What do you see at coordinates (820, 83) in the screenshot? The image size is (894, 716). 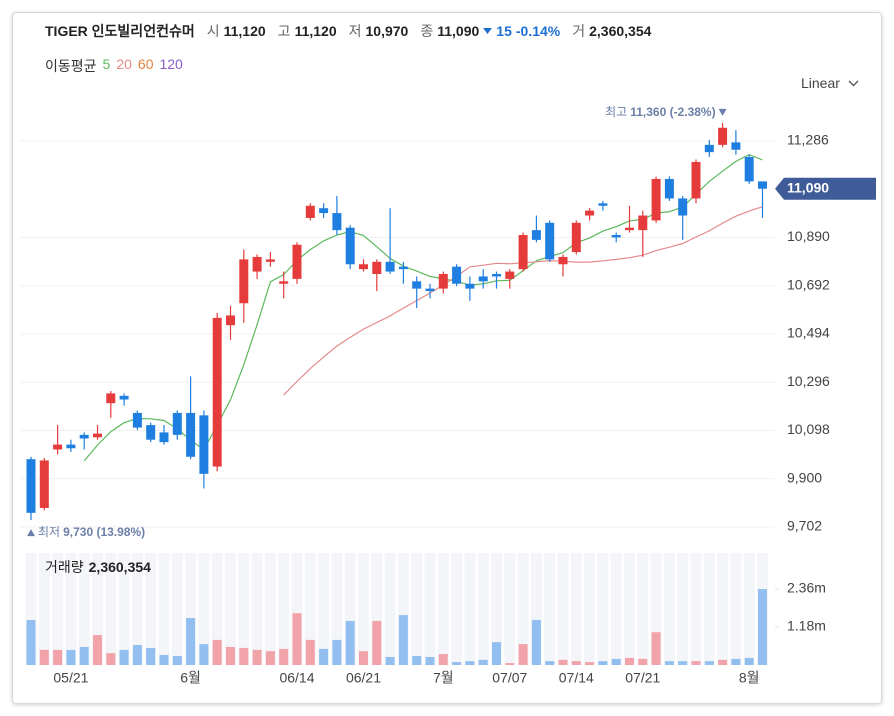 I see `scale-mode: Linear` at bounding box center [820, 83].